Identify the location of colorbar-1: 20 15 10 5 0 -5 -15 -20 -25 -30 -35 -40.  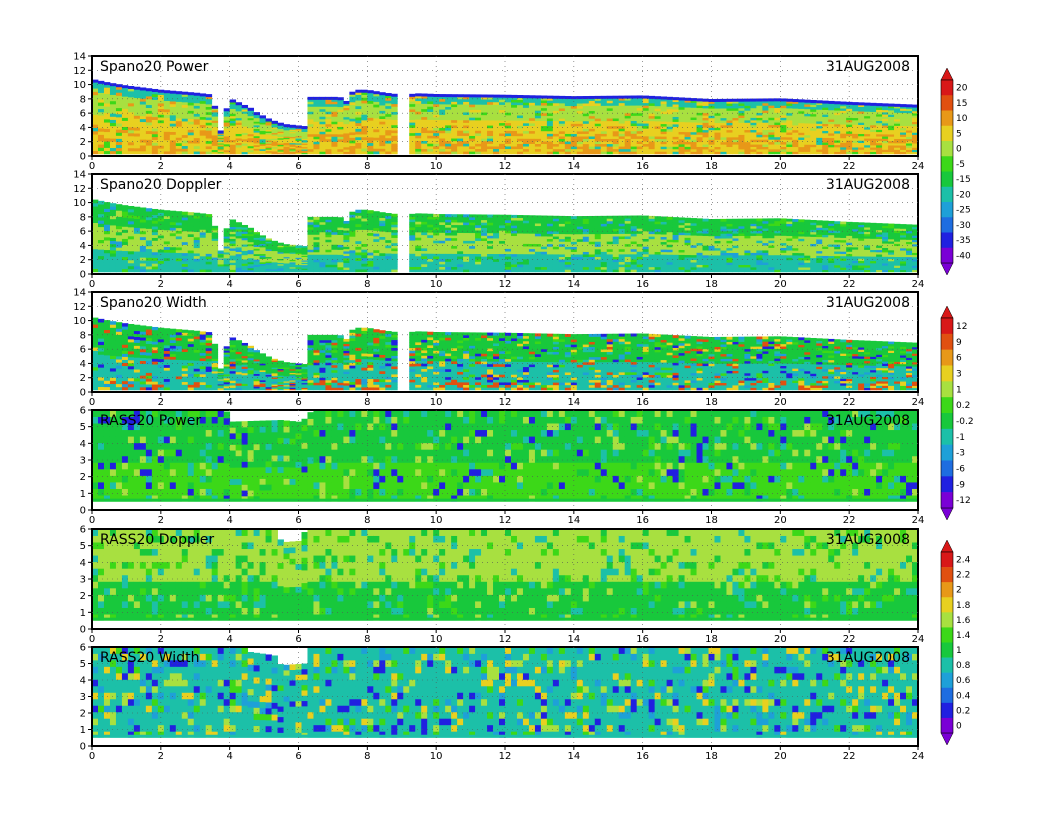
(955, 171).